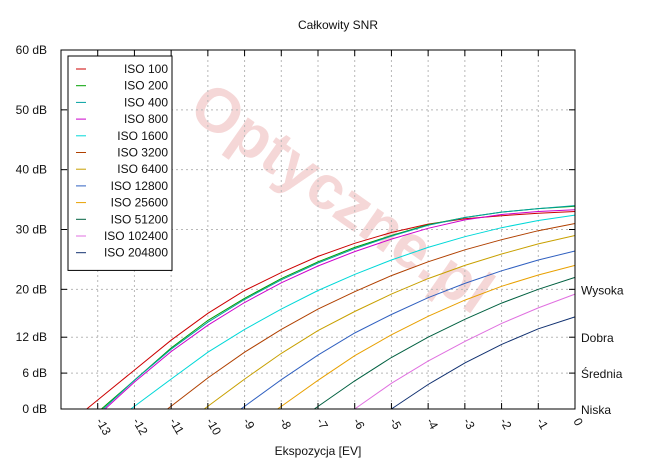 This screenshot has height=468, width=670. What do you see at coordinates (543, 424) in the screenshot?
I see `x-tick-label: -1` at bounding box center [543, 424].